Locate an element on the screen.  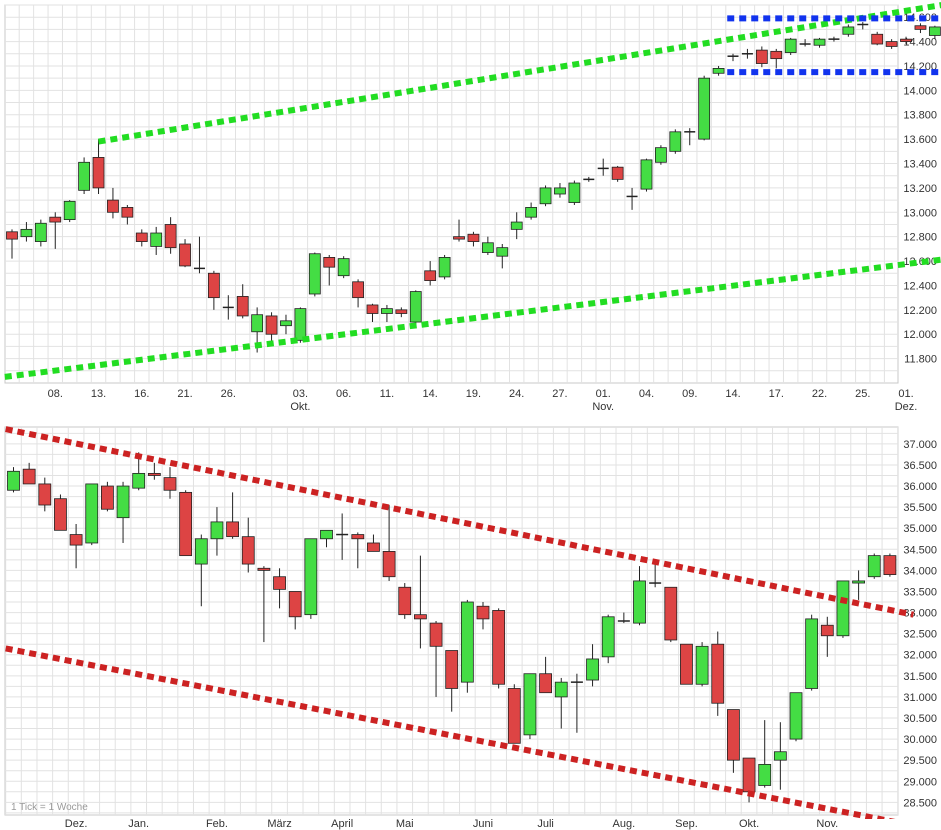
y-tick-label: 13.600 is located at coordinates (920, 140).